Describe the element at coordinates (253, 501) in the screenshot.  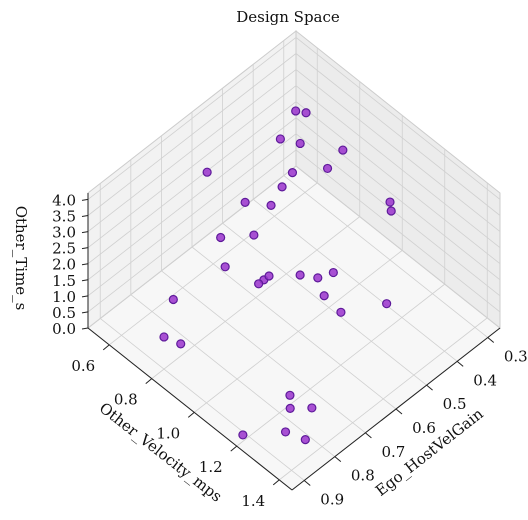
I see `y-tick-label: 1.4` at that location.